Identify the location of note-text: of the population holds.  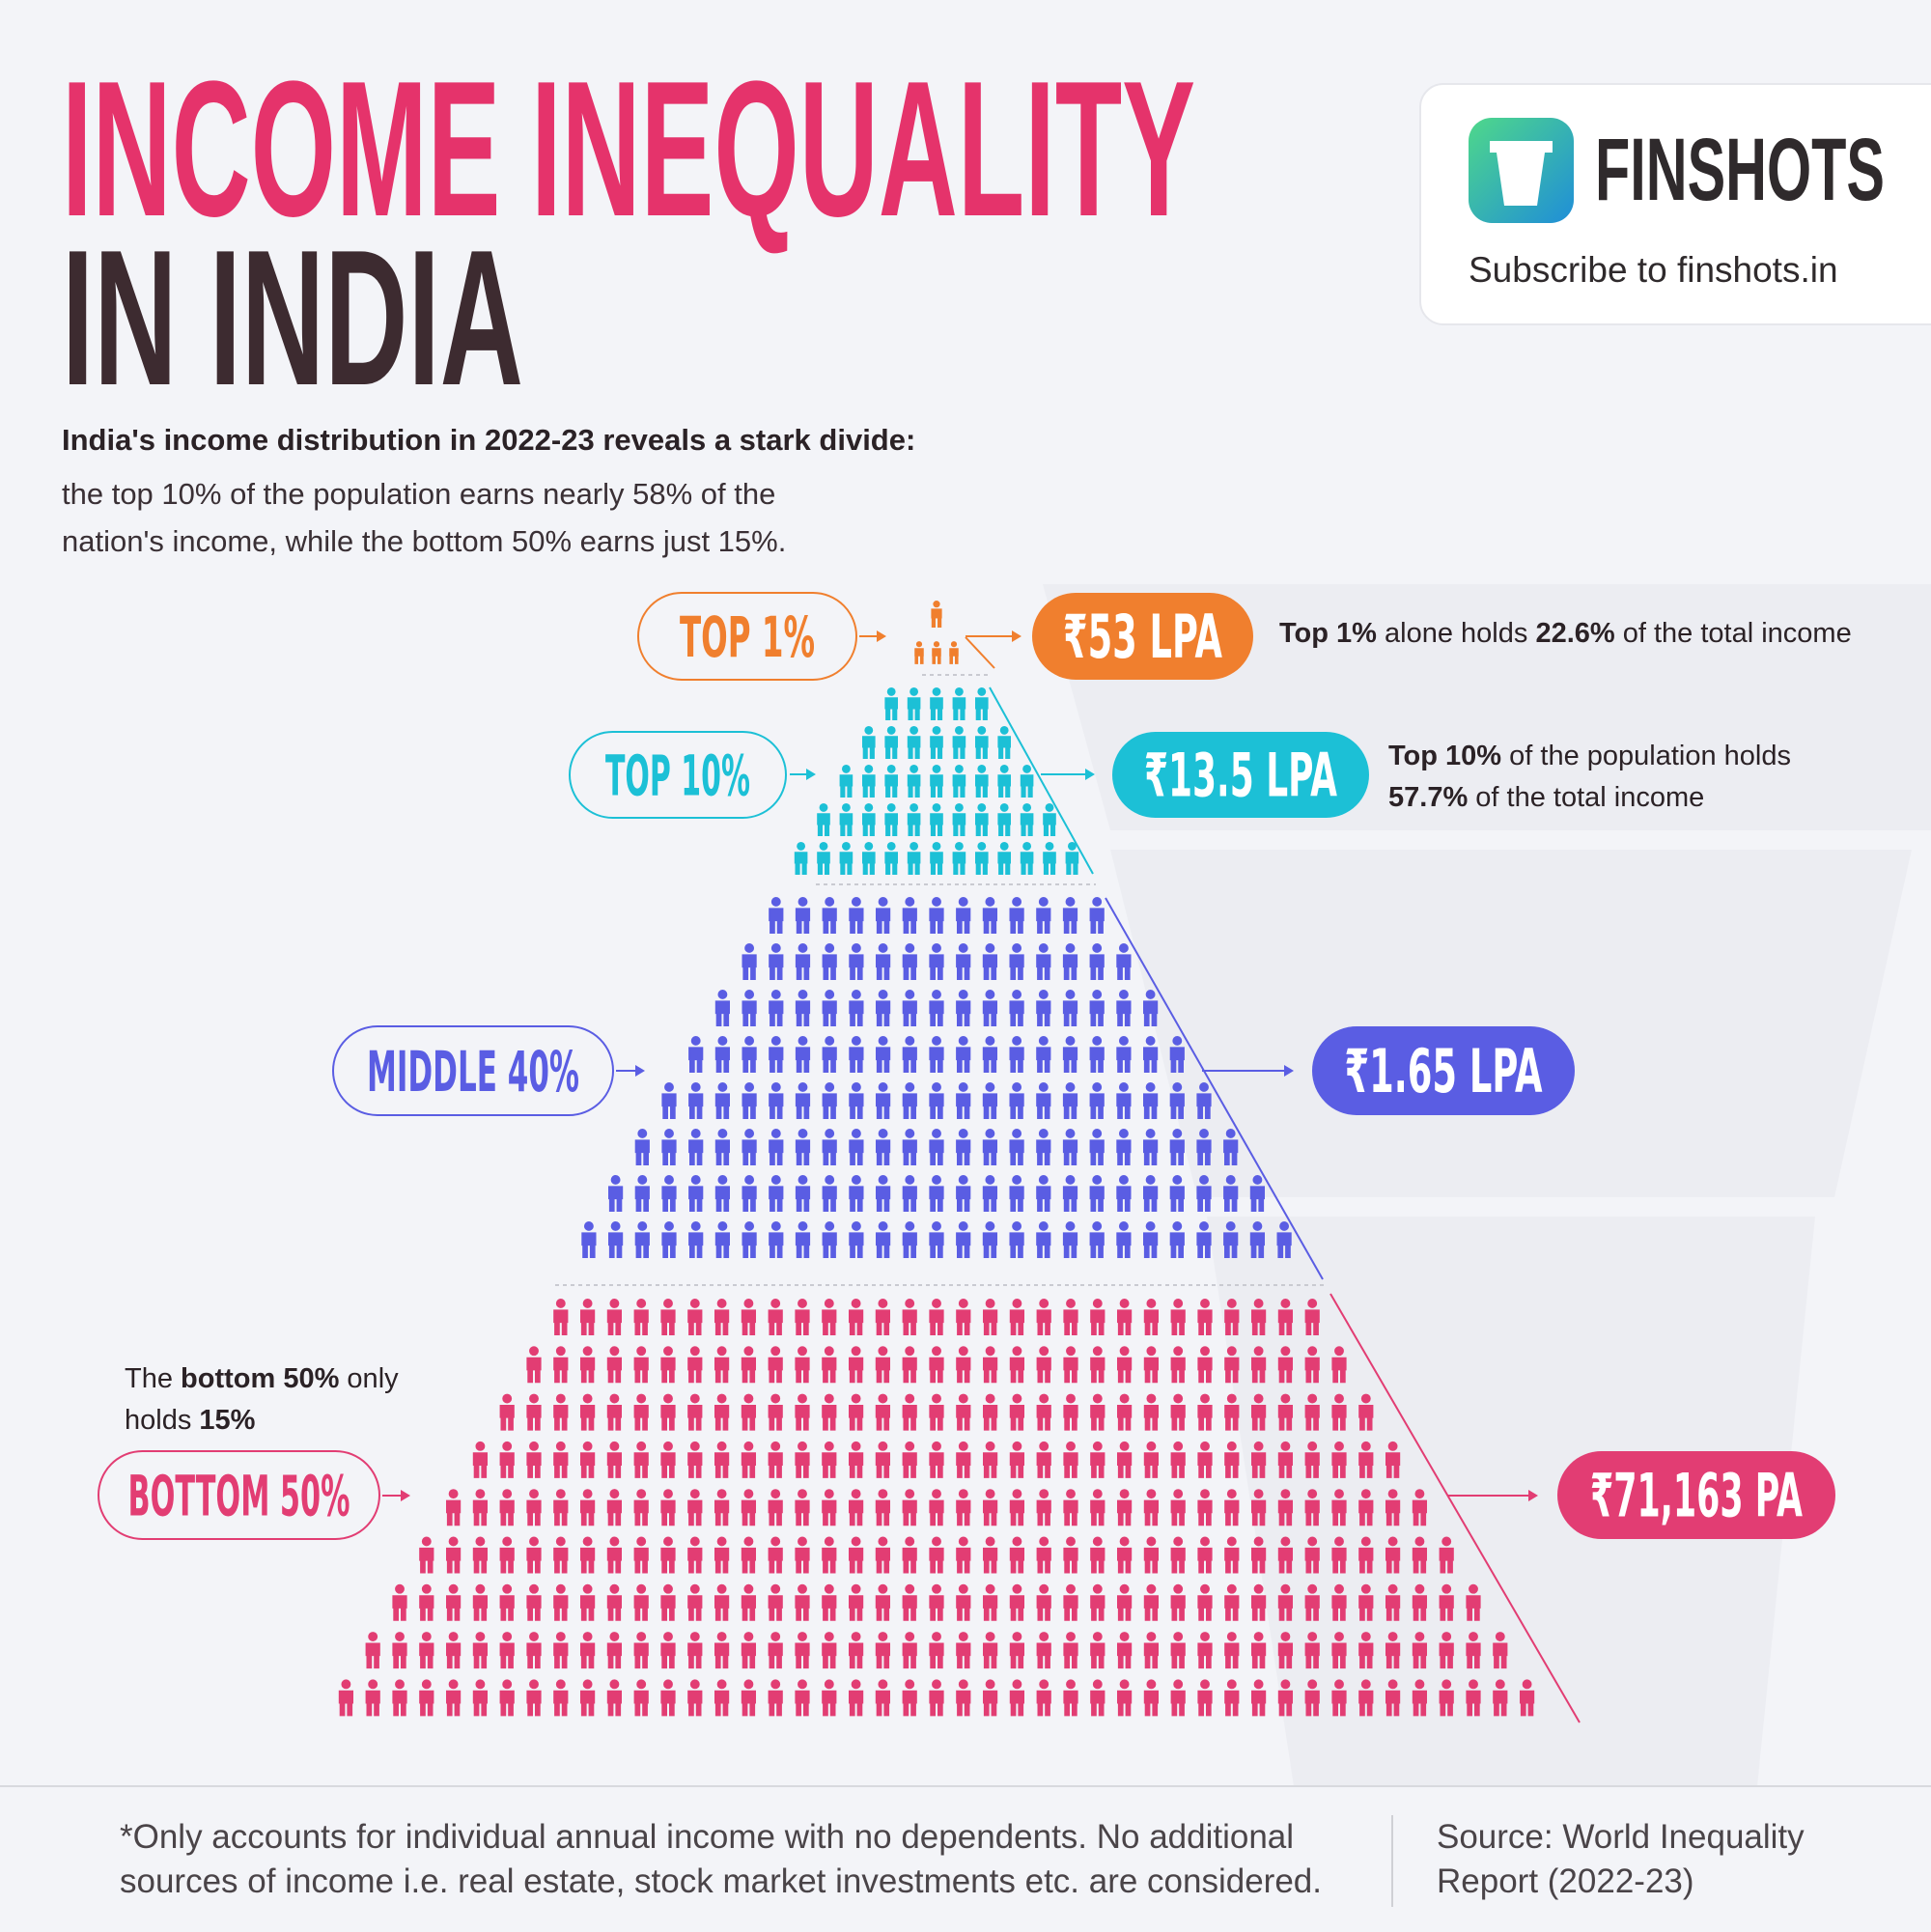
(1650, 756).